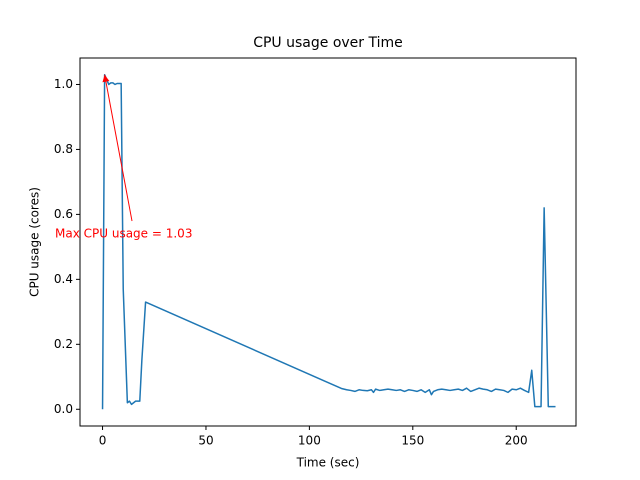  What do you see at coordinates (328, 43) in the screenshot?
I see `chart-title: CPU usage over Time` at bounding box center [328, 43].